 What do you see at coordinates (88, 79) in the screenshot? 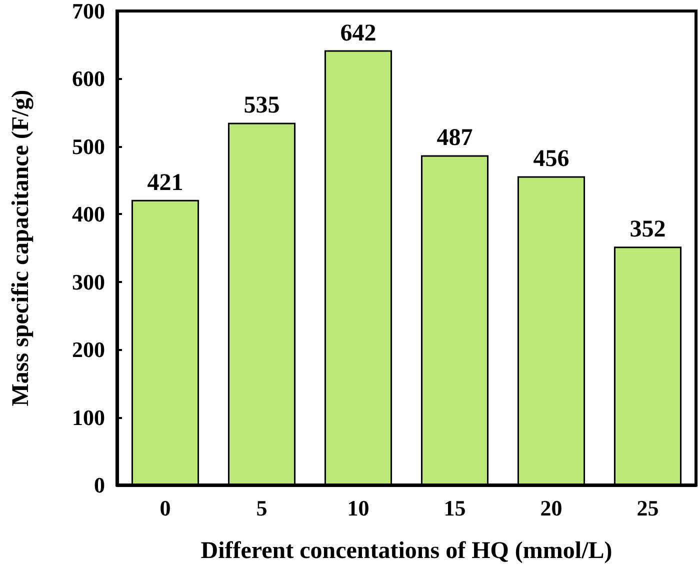
I see `y-tick-label: 600` at bounding box center [88, 79].